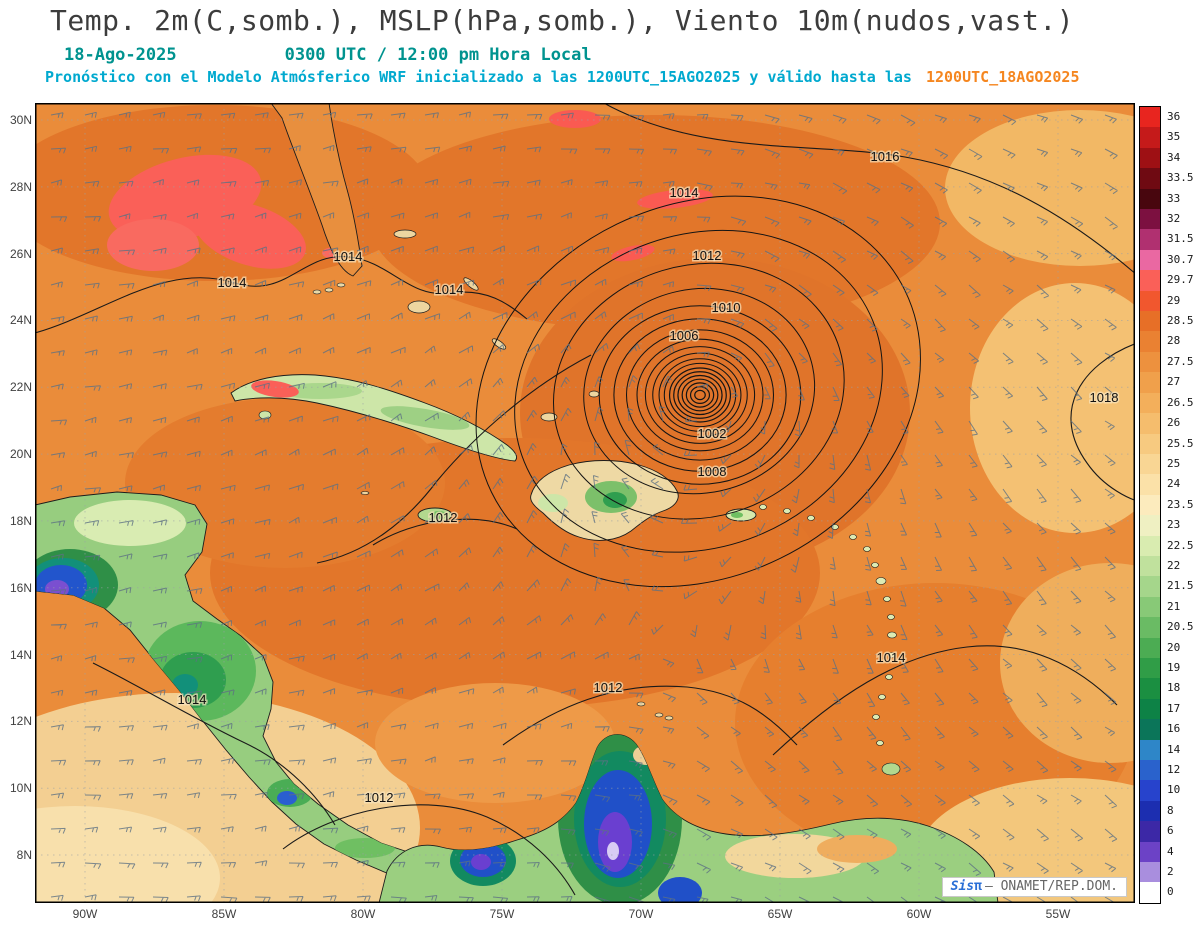 Image resolution: width=1200 pixels, height=927 pixels. I want to click on colorbar-value: 22.5, so click(1180, 545).